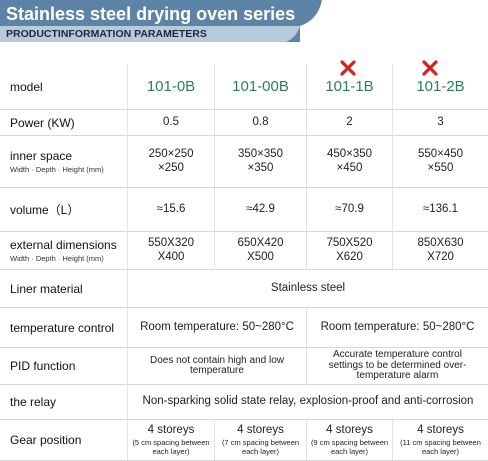  I want to click on table-cell: 250×250 ×250, so click(170, 162).